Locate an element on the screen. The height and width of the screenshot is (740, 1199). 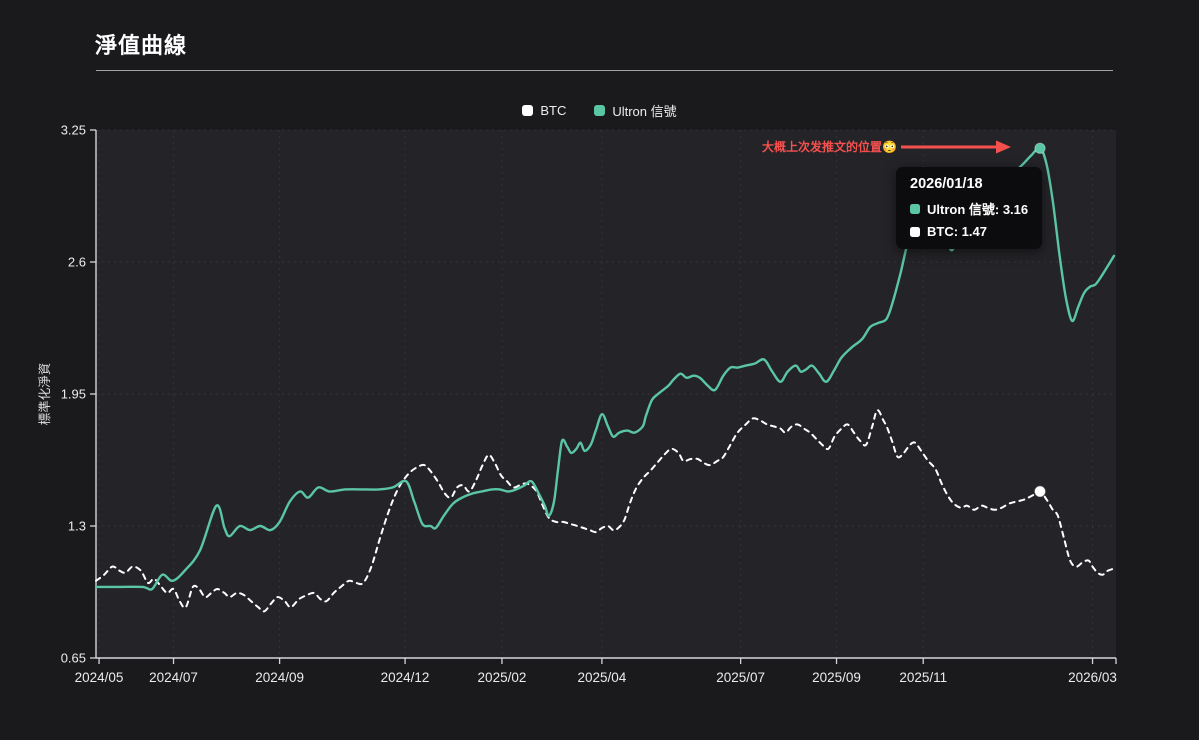
title-divider is located at coordinates (604, 70).